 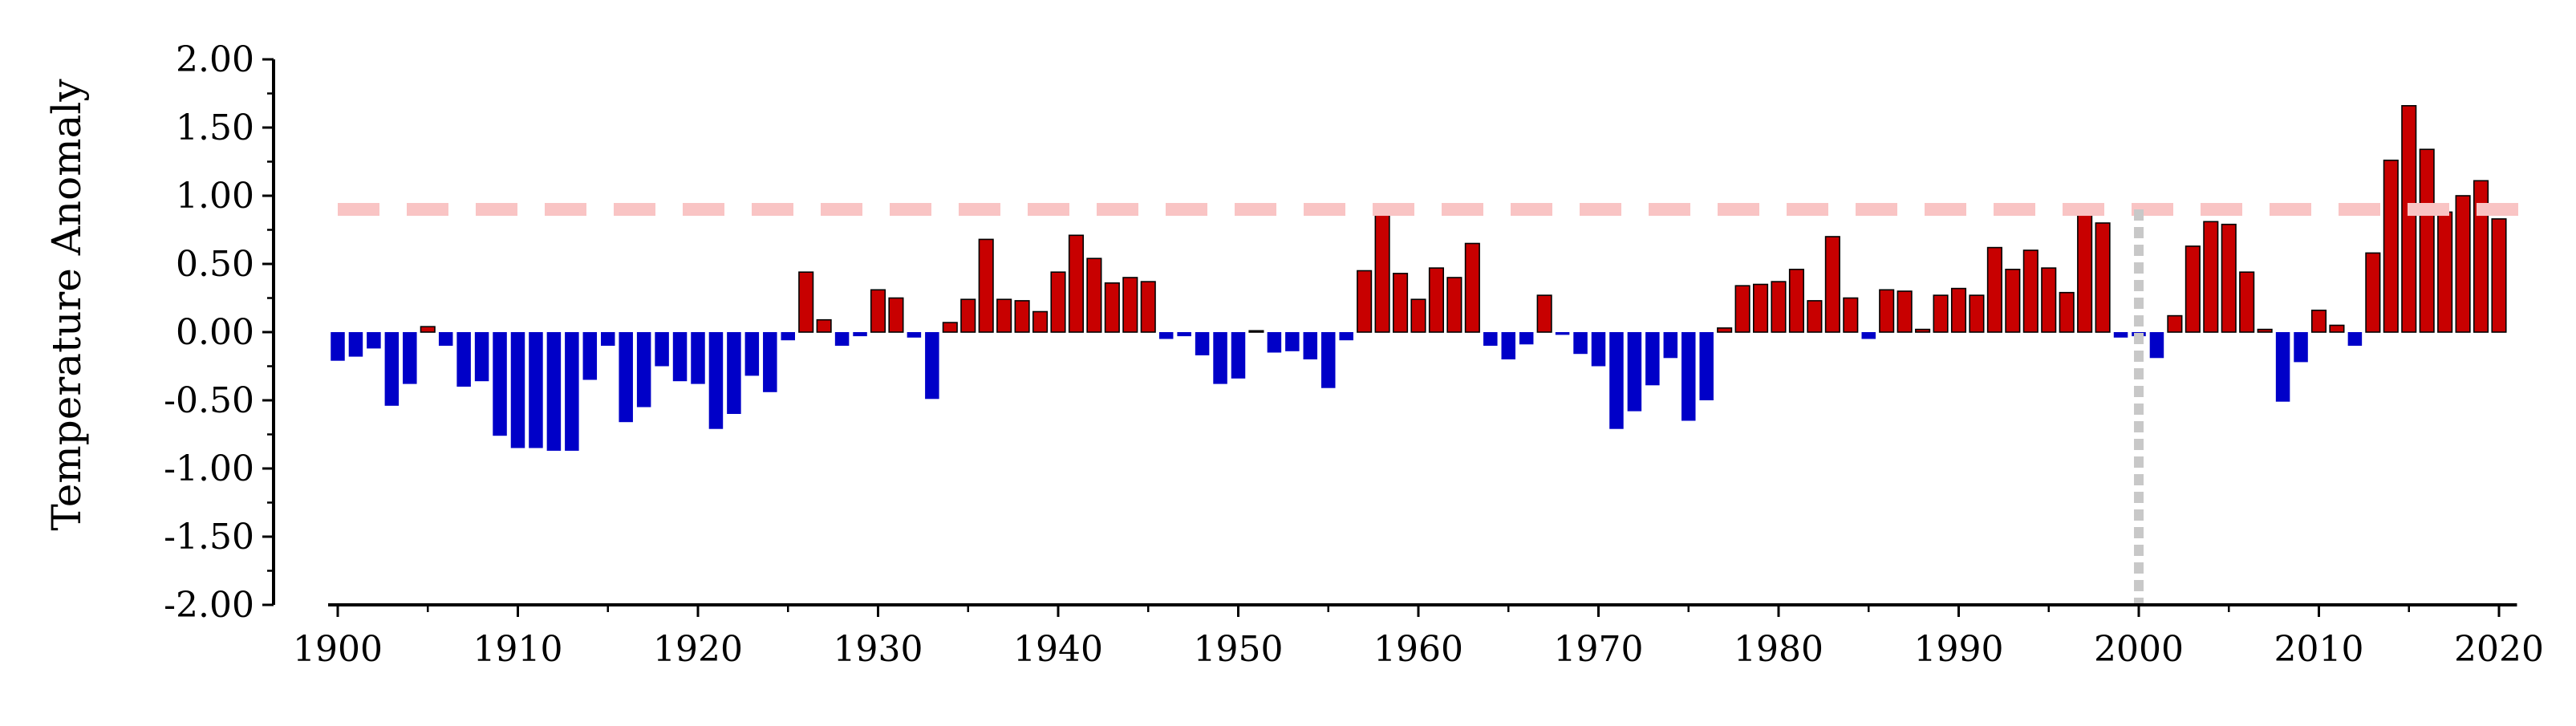 What do you see at coordinates (215, 128) in the screenshot?
I see `y-tick-label: 1.50` at bounding box center [215, 128].